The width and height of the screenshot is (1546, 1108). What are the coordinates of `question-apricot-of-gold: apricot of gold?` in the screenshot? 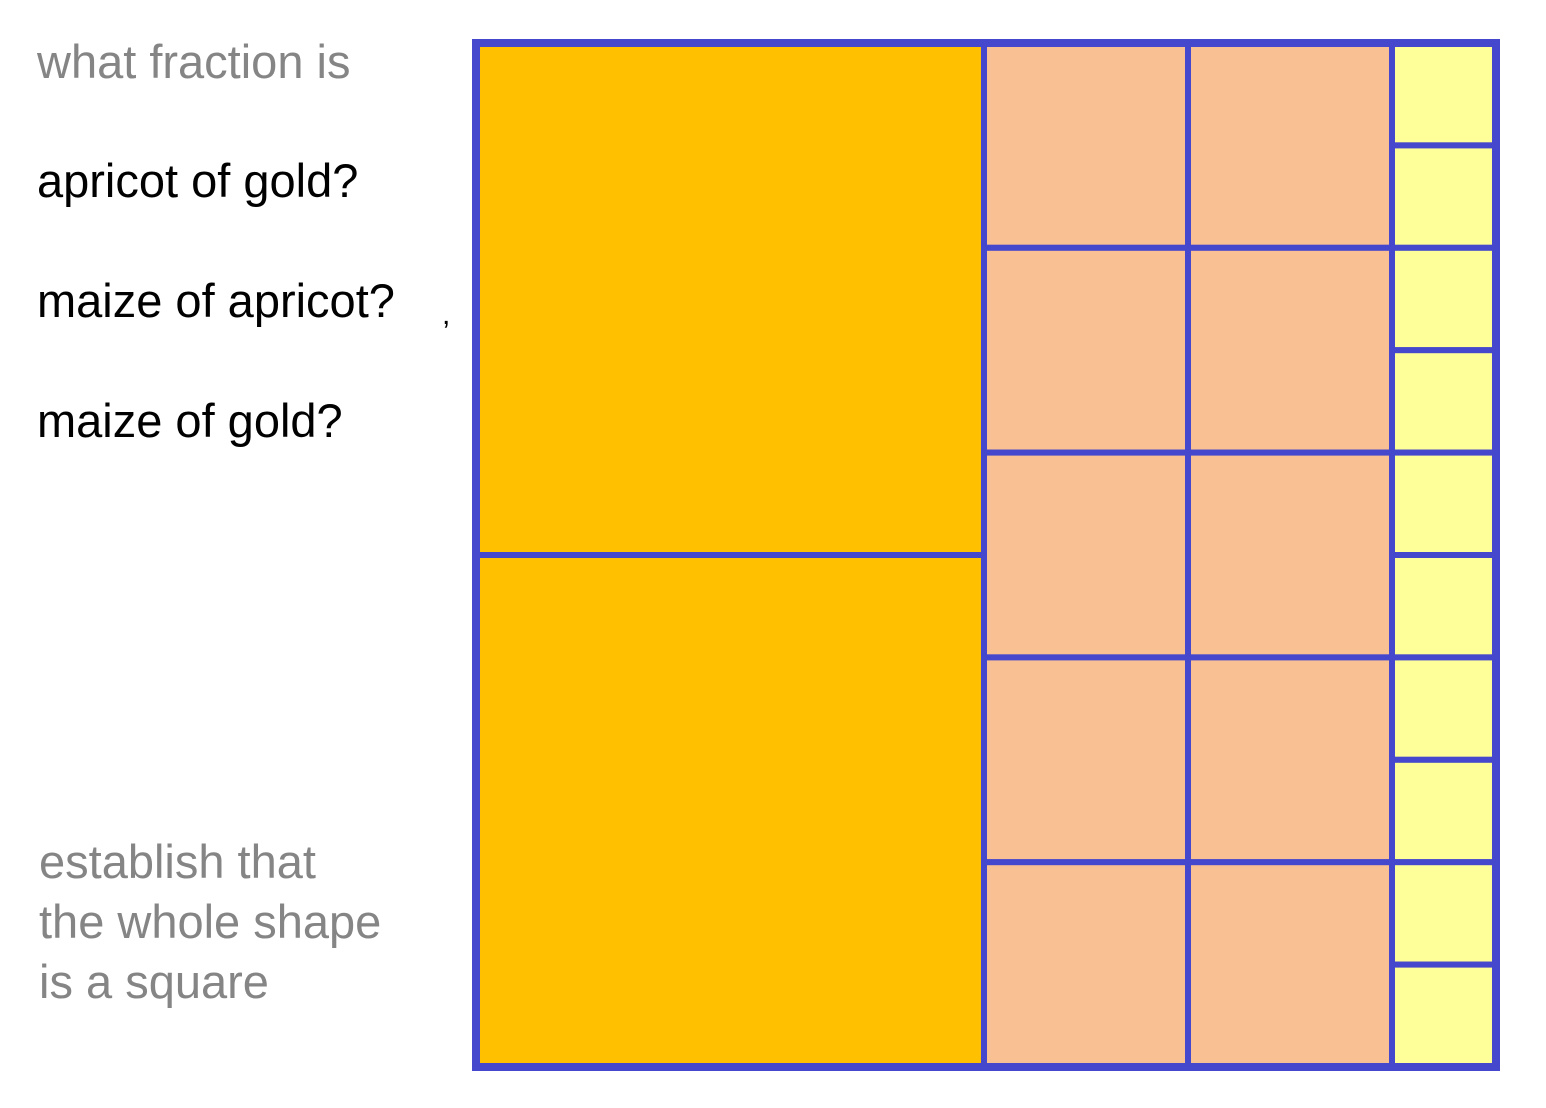 It's located at (198, 180).